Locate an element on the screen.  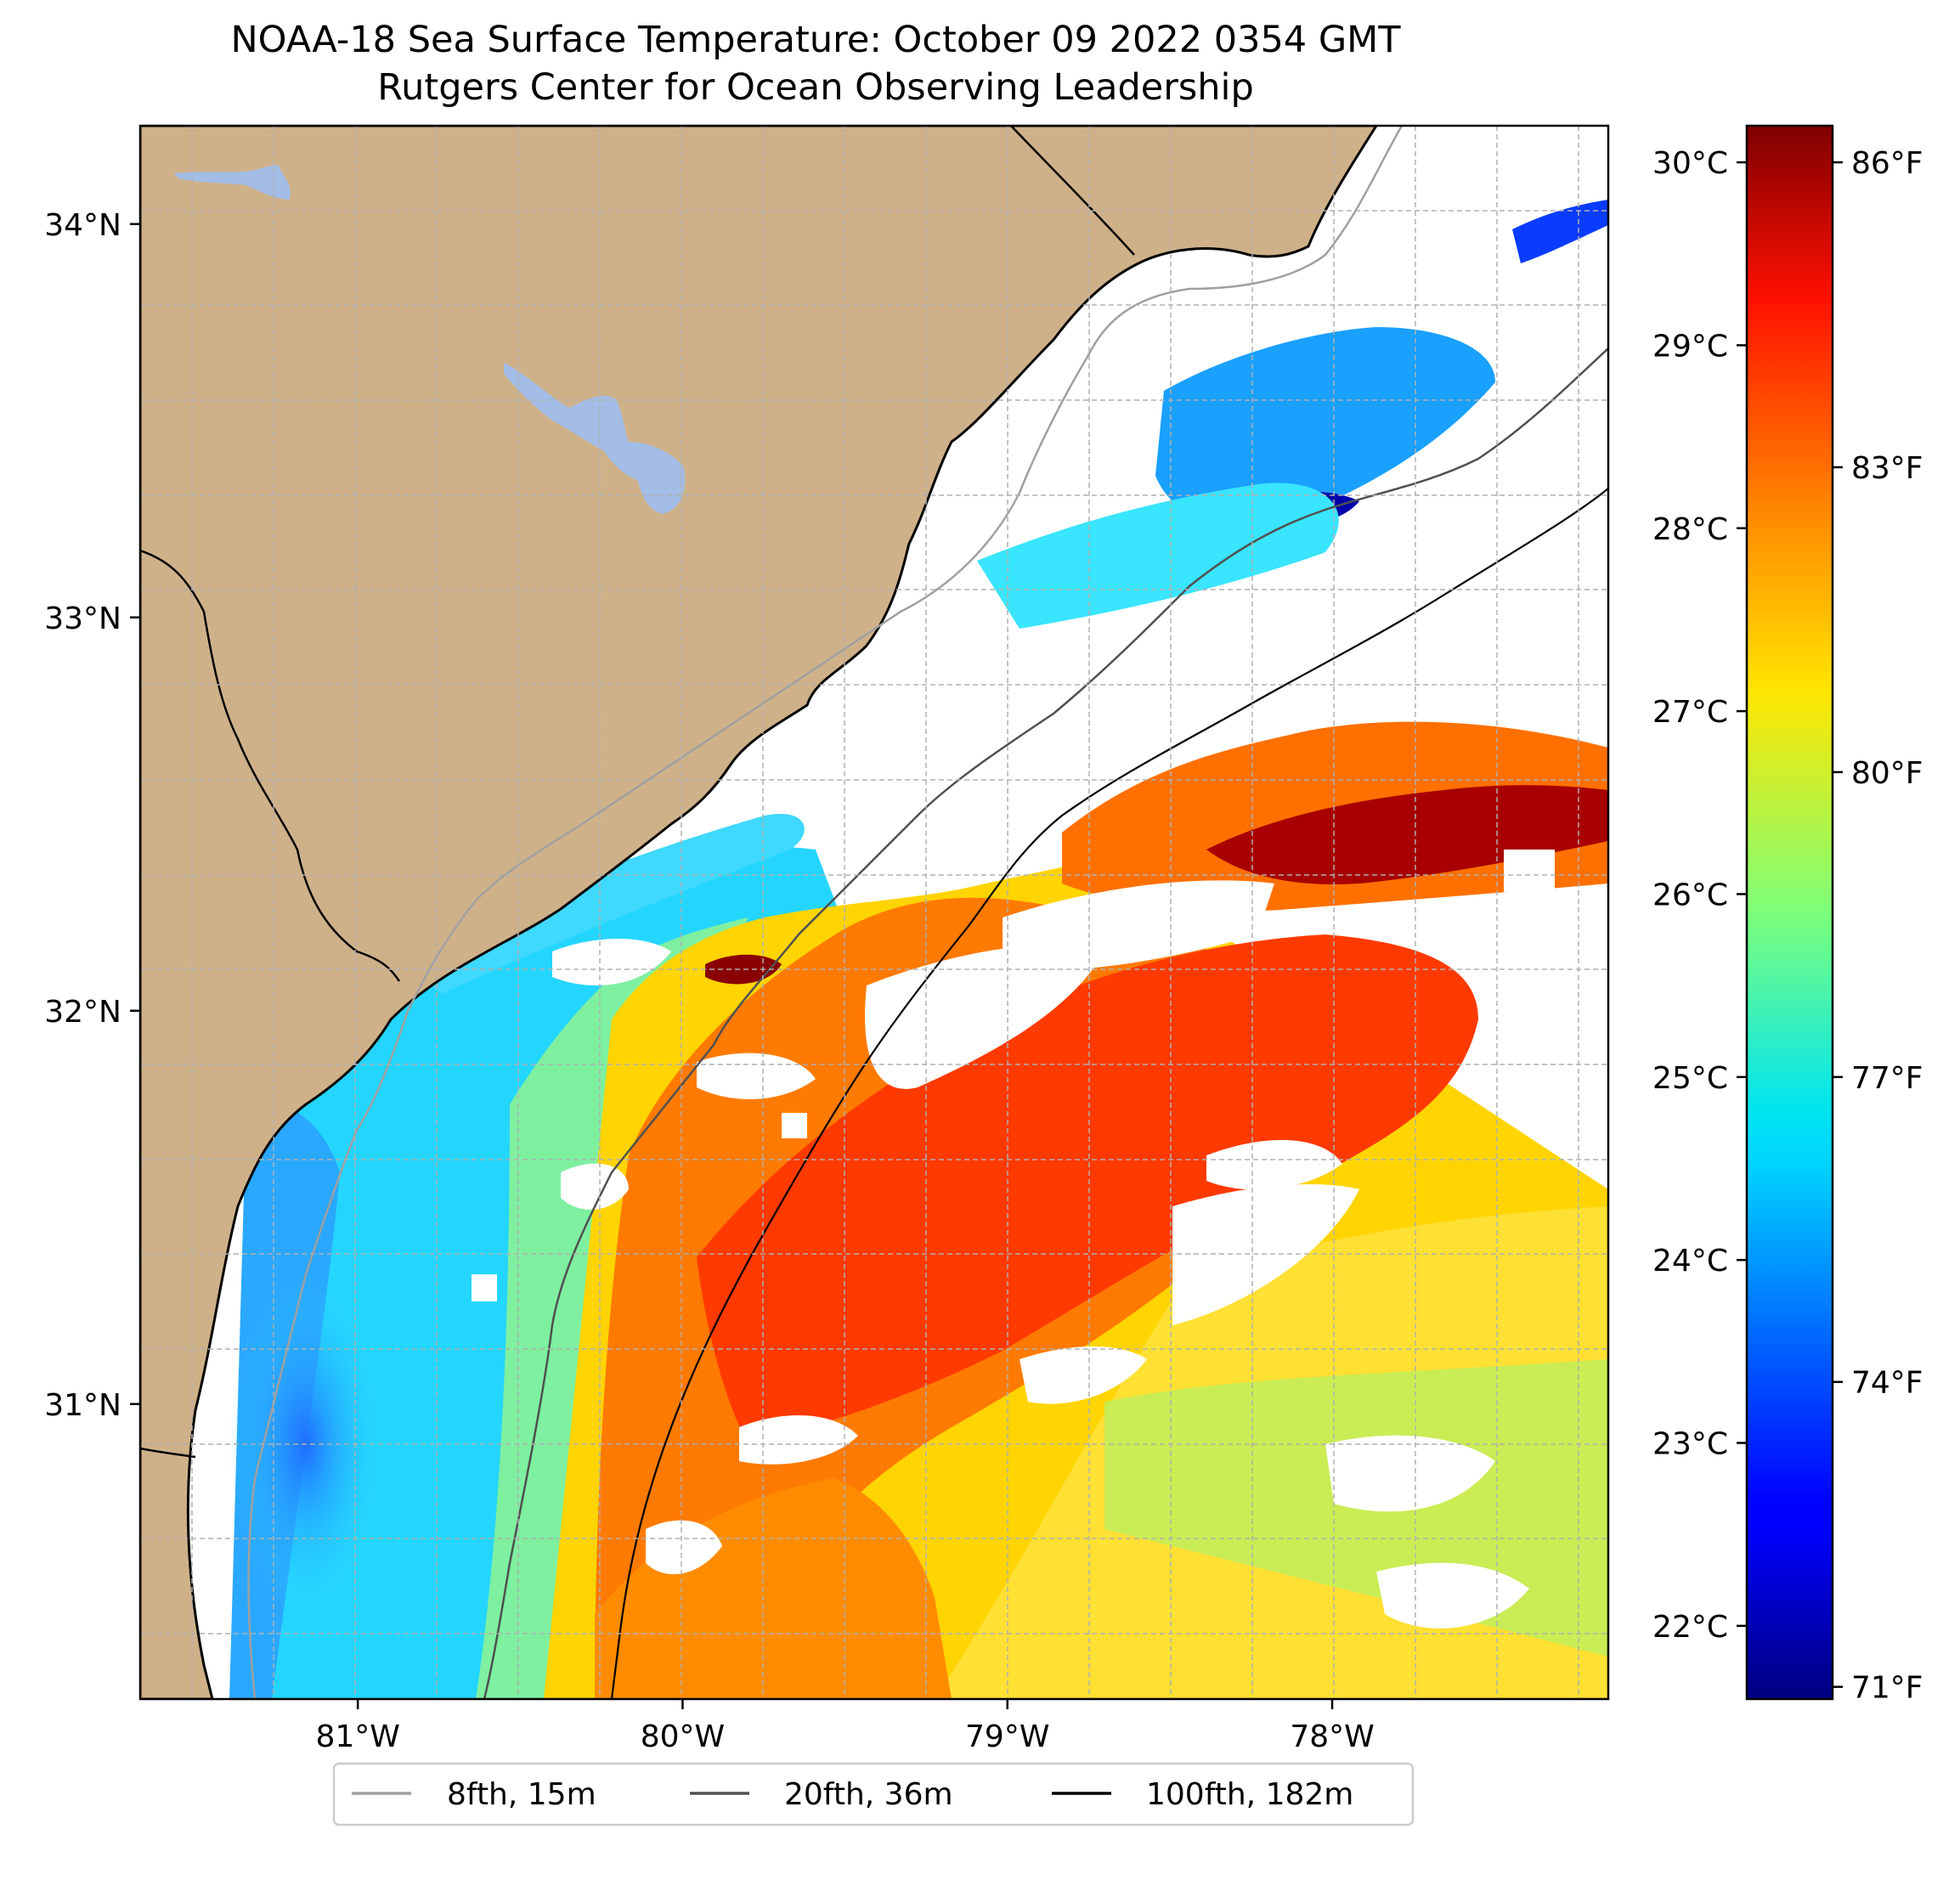
colorbar-celsius-axis: 22°C 23°C 24°C 25°C 26°C 27°C 28°C 29°C 30°C is located at coordinates (1700, 895).